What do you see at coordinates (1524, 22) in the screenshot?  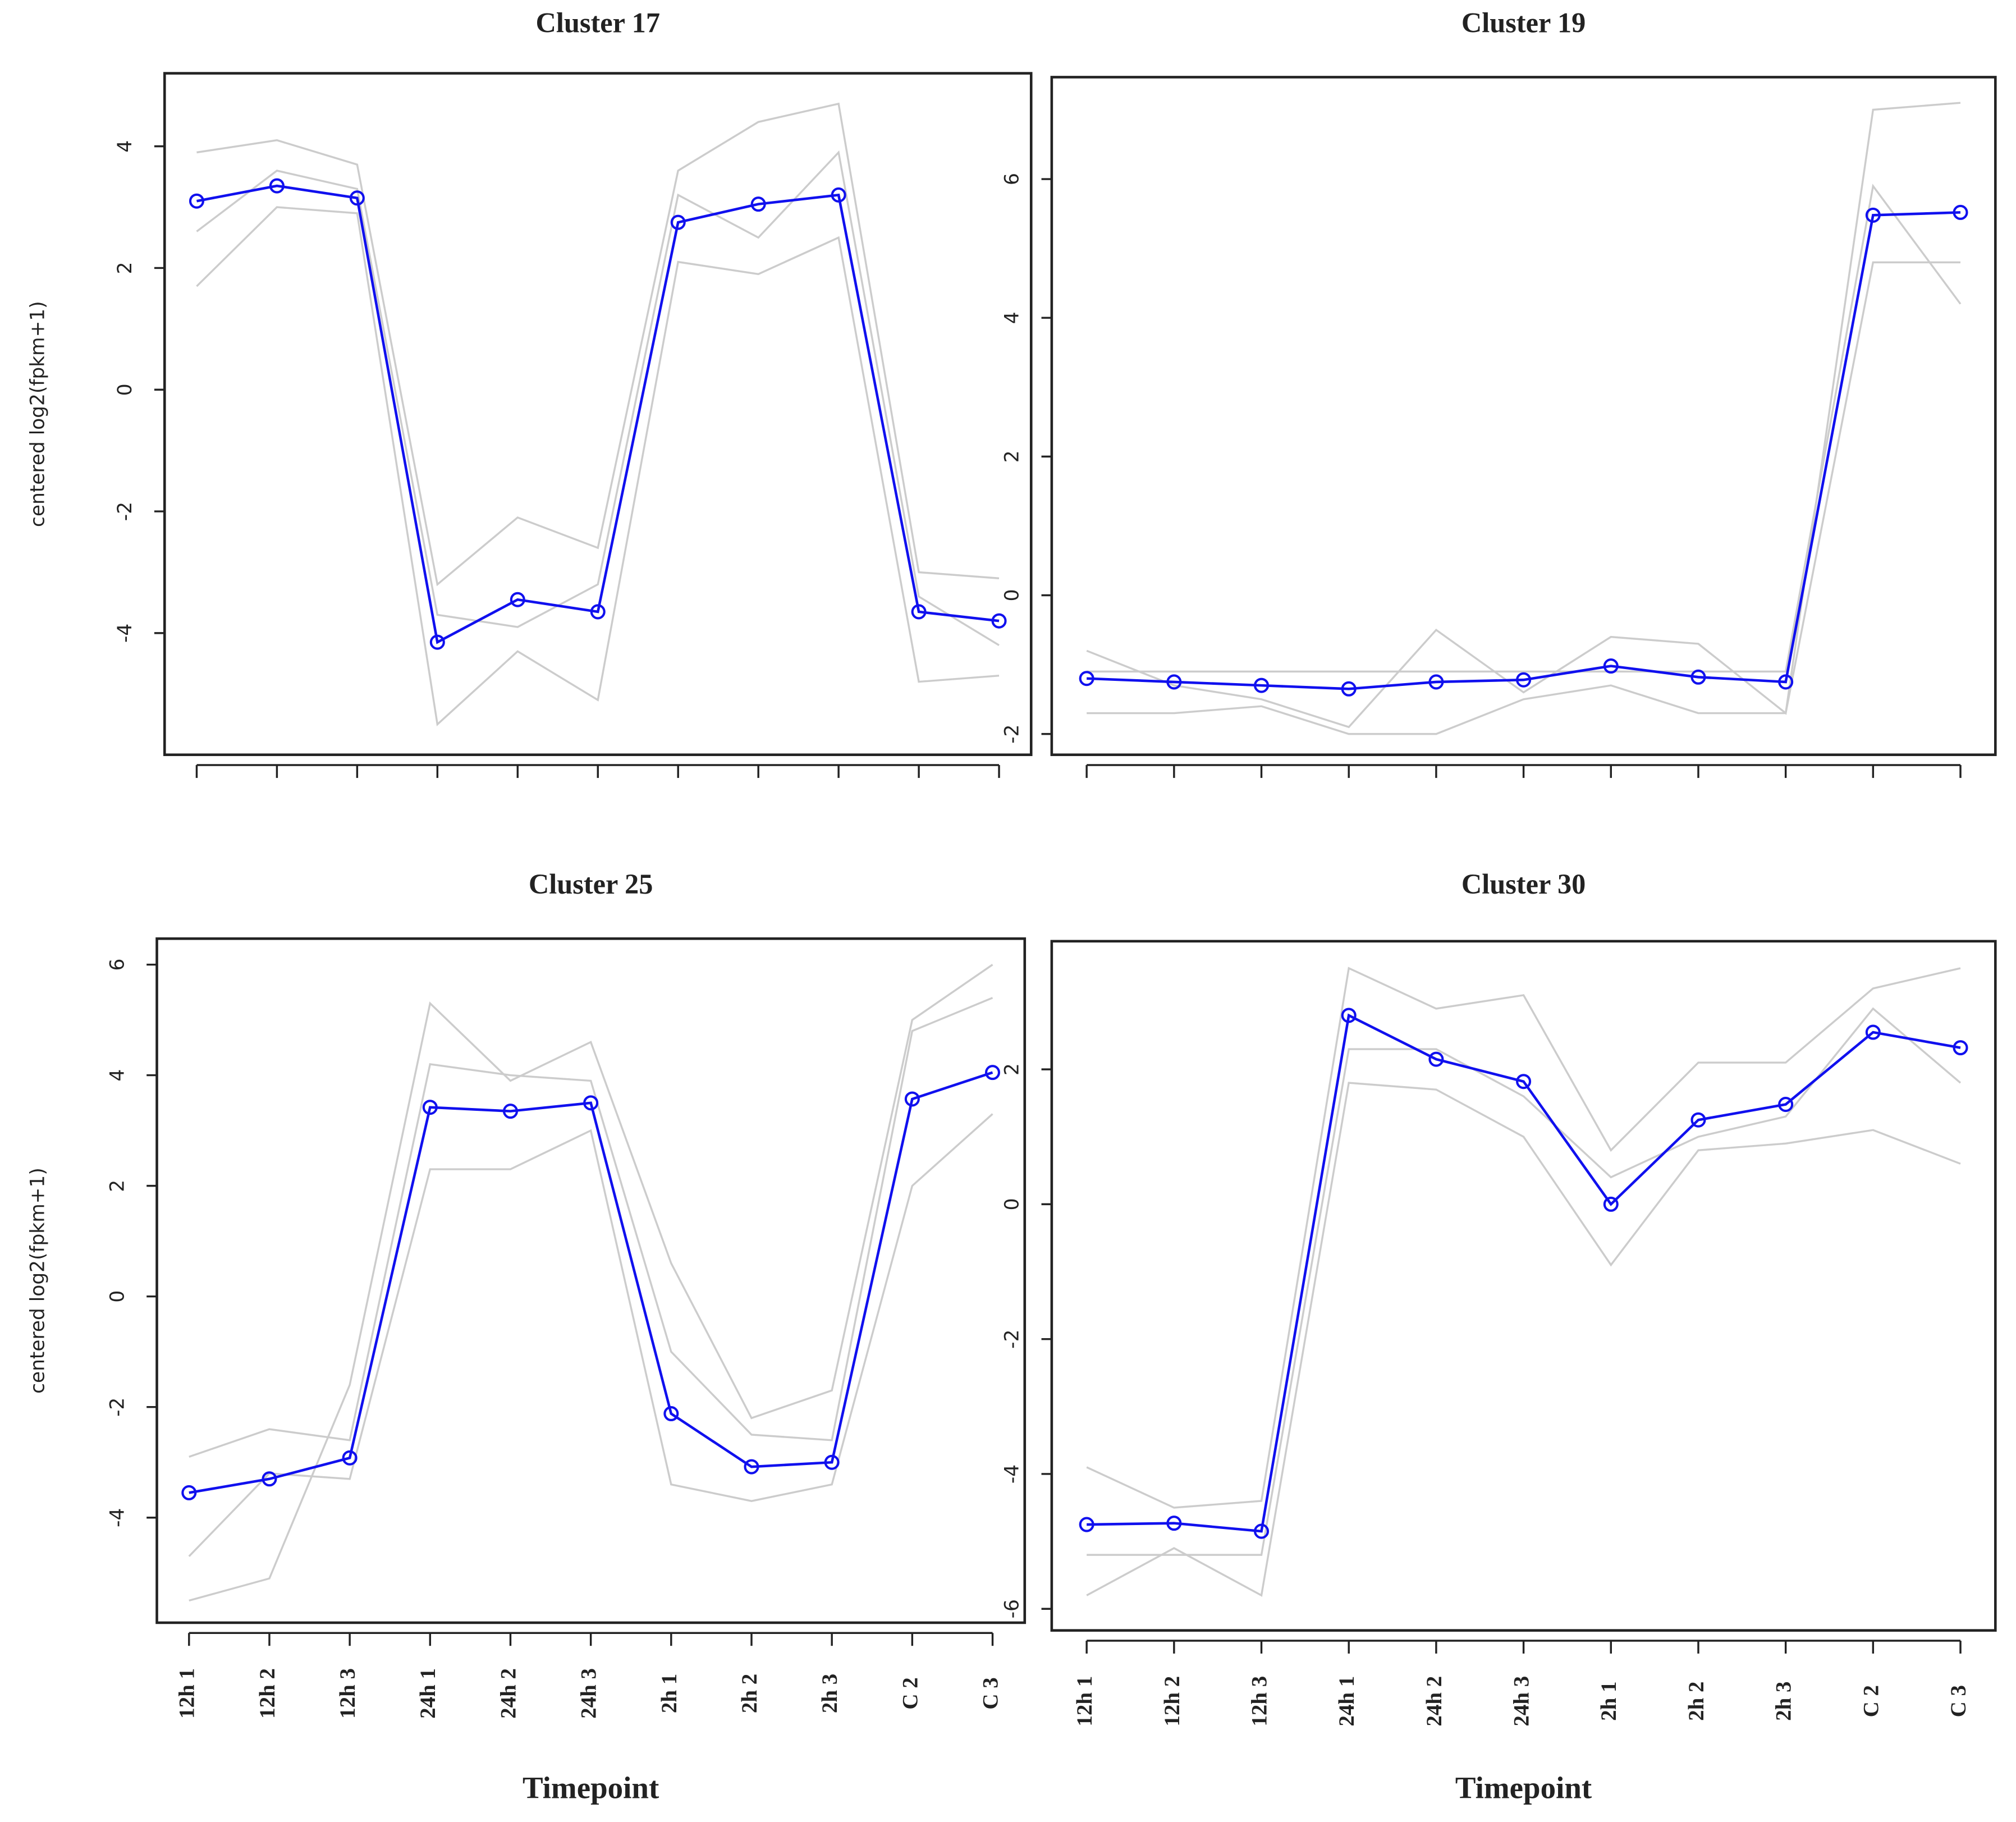 I see `chart-title: Cluster 19` at bounding box center [1524, 22].